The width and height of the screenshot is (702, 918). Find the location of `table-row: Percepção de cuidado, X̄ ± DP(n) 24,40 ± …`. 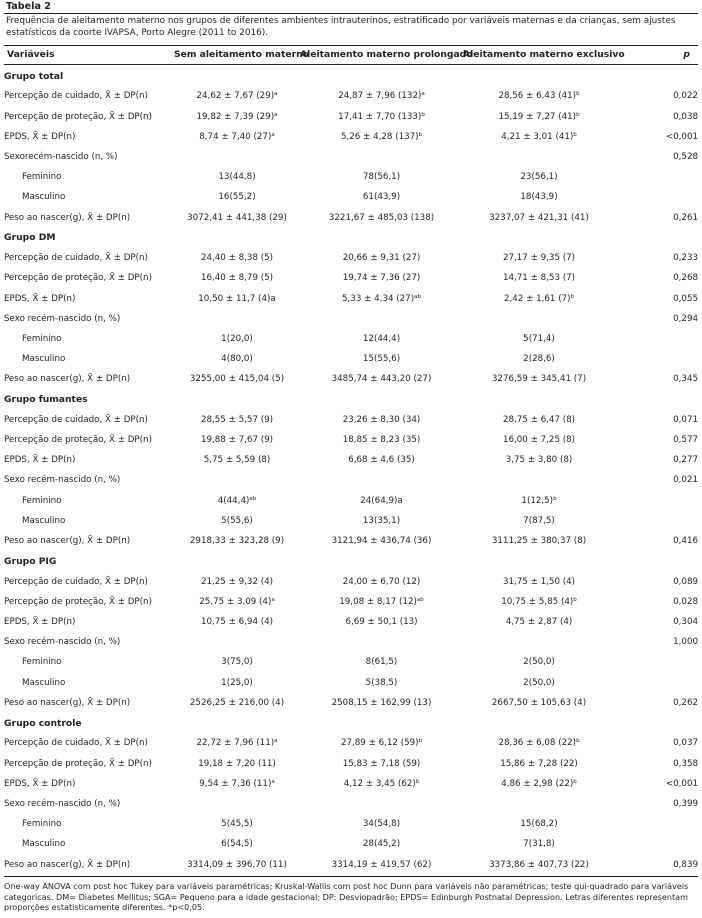

table-row: Percepção de cuidado, X̄ ± DP(n) 24,40 ± … is located at coordinates (351, 258).